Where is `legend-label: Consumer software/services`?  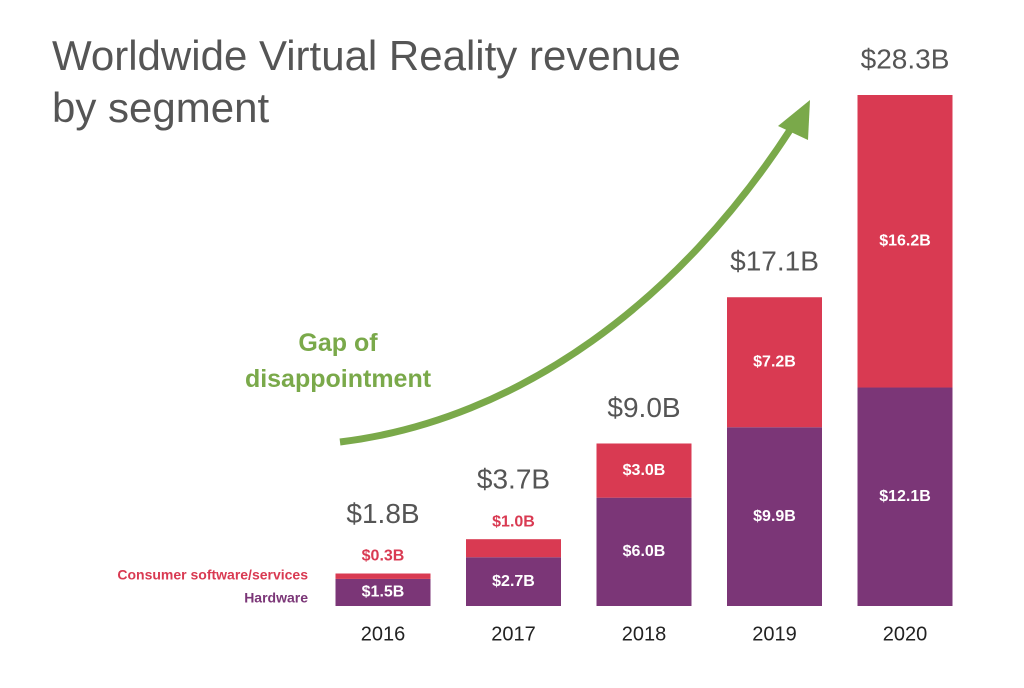
legend-label: Consumer software/services is located at coordinates (212, 575).